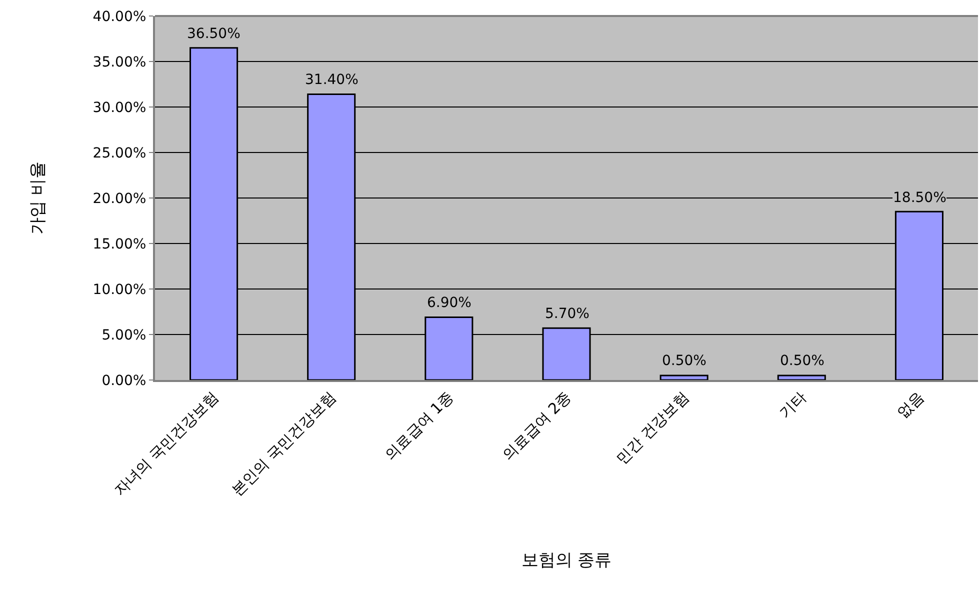  What do you see at coordinates (449, 303) in the screenshot?
I see `data-label: 6.90%` at bounding box center [449, 303].